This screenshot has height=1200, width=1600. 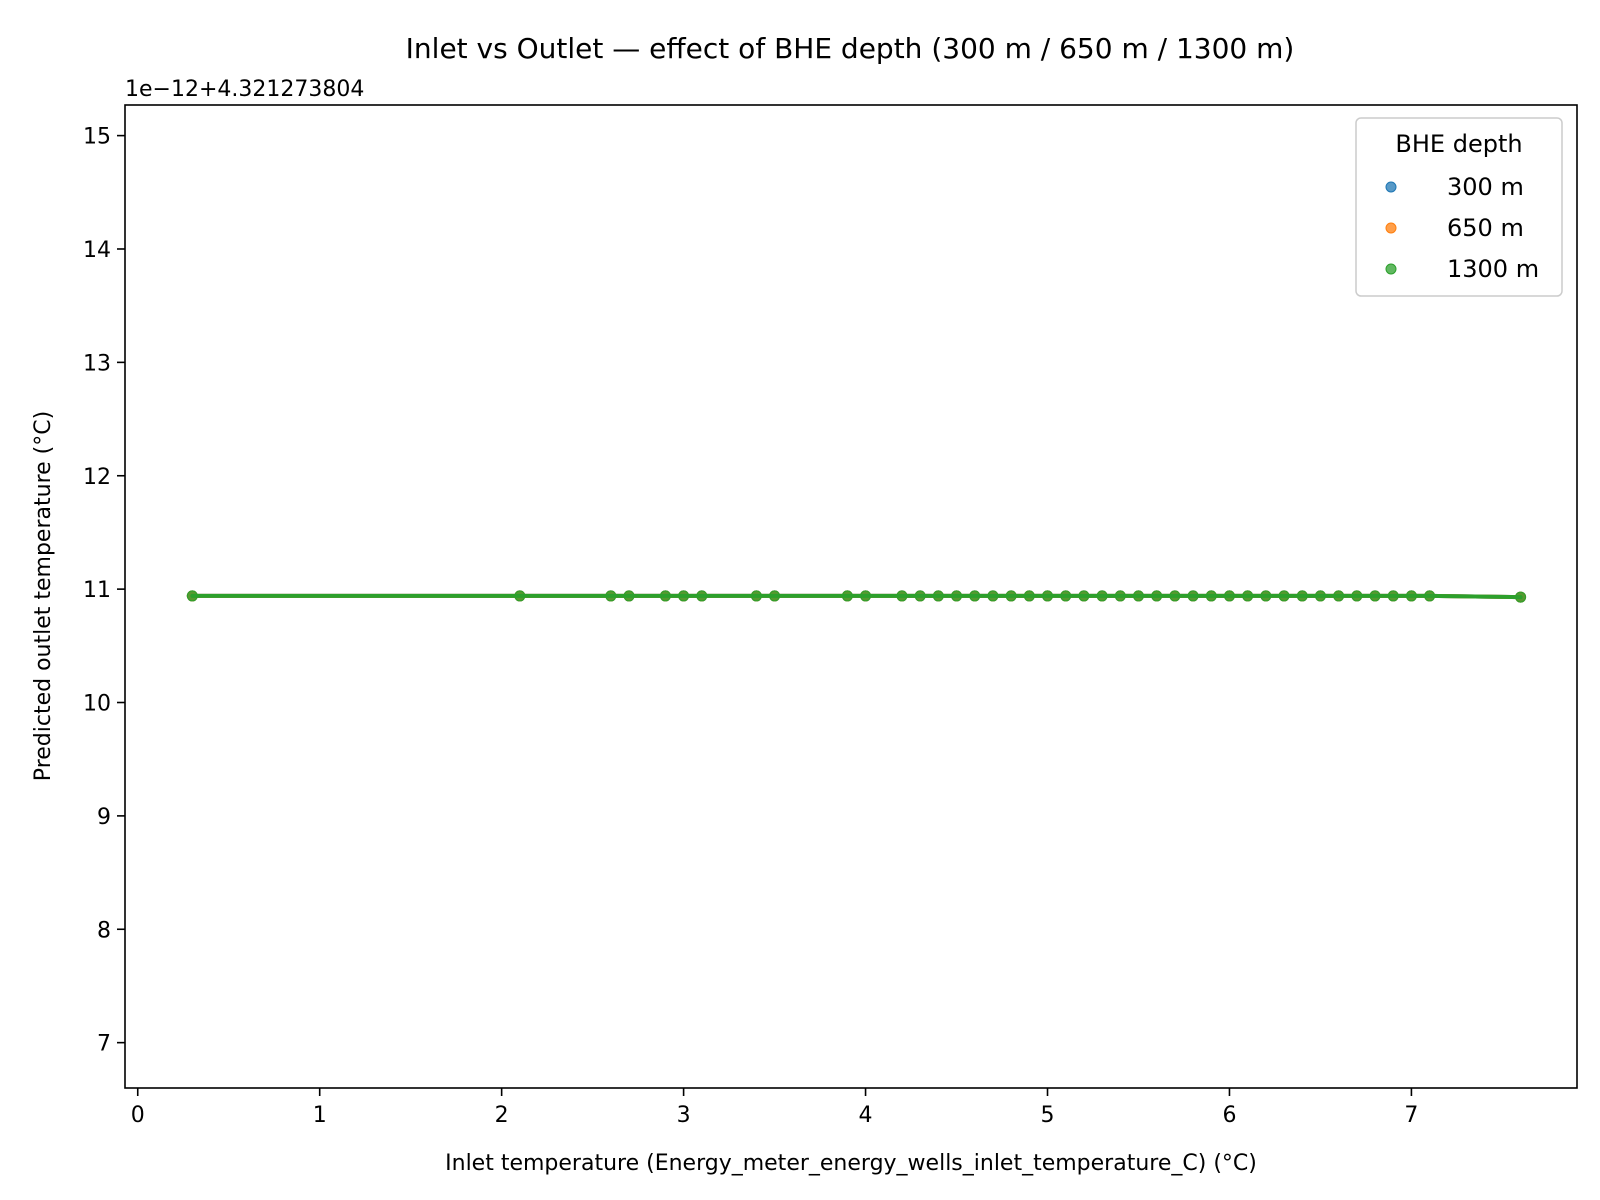 I want to click on y-tick-label: 13, so click(x=97, y=363).